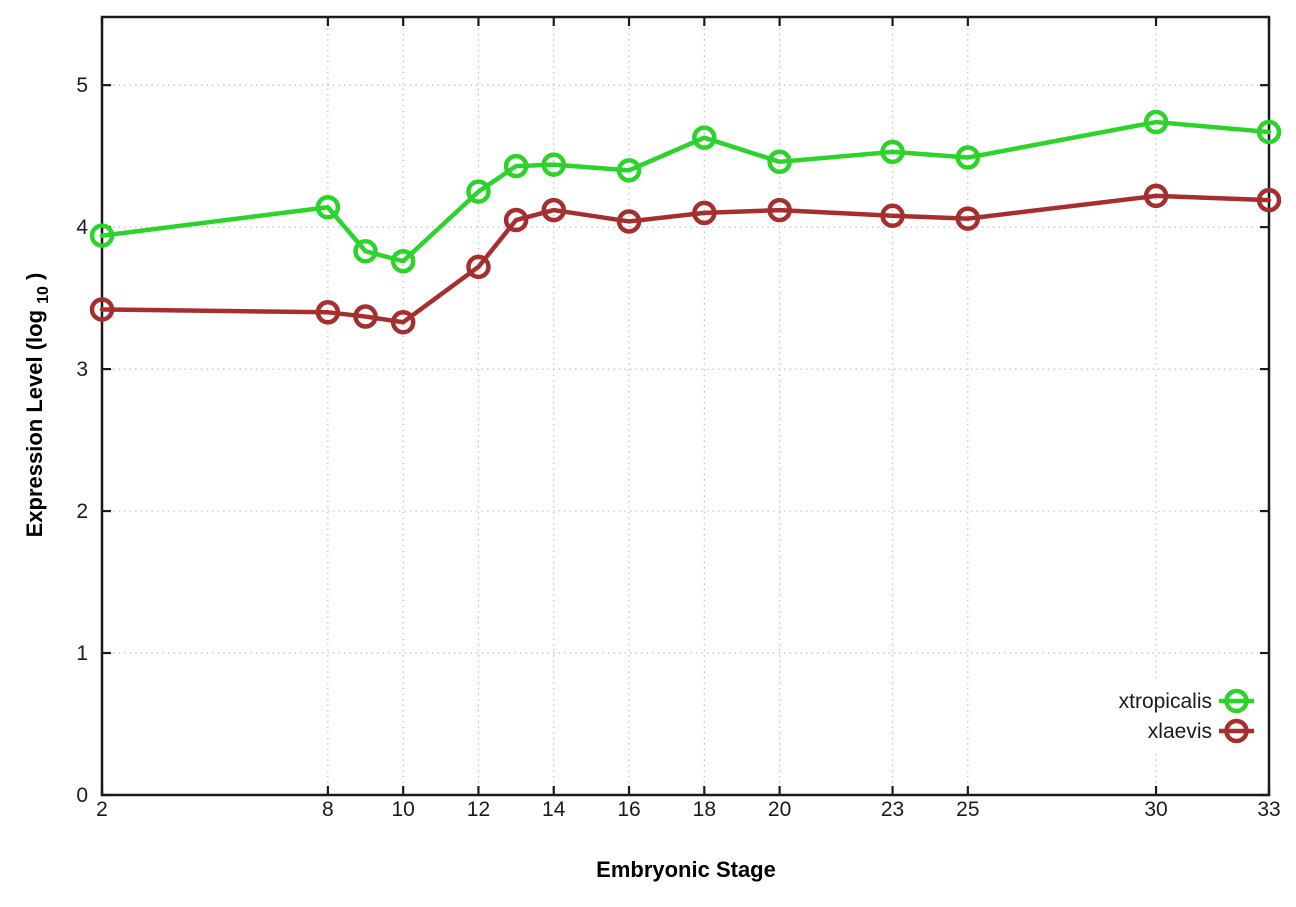 Image resolution: width=1296 pixels, height=907 pixels. Describe the element at coordinates (34, 276) in the screenshot. I see `y-axis-title-close: )` at that location.